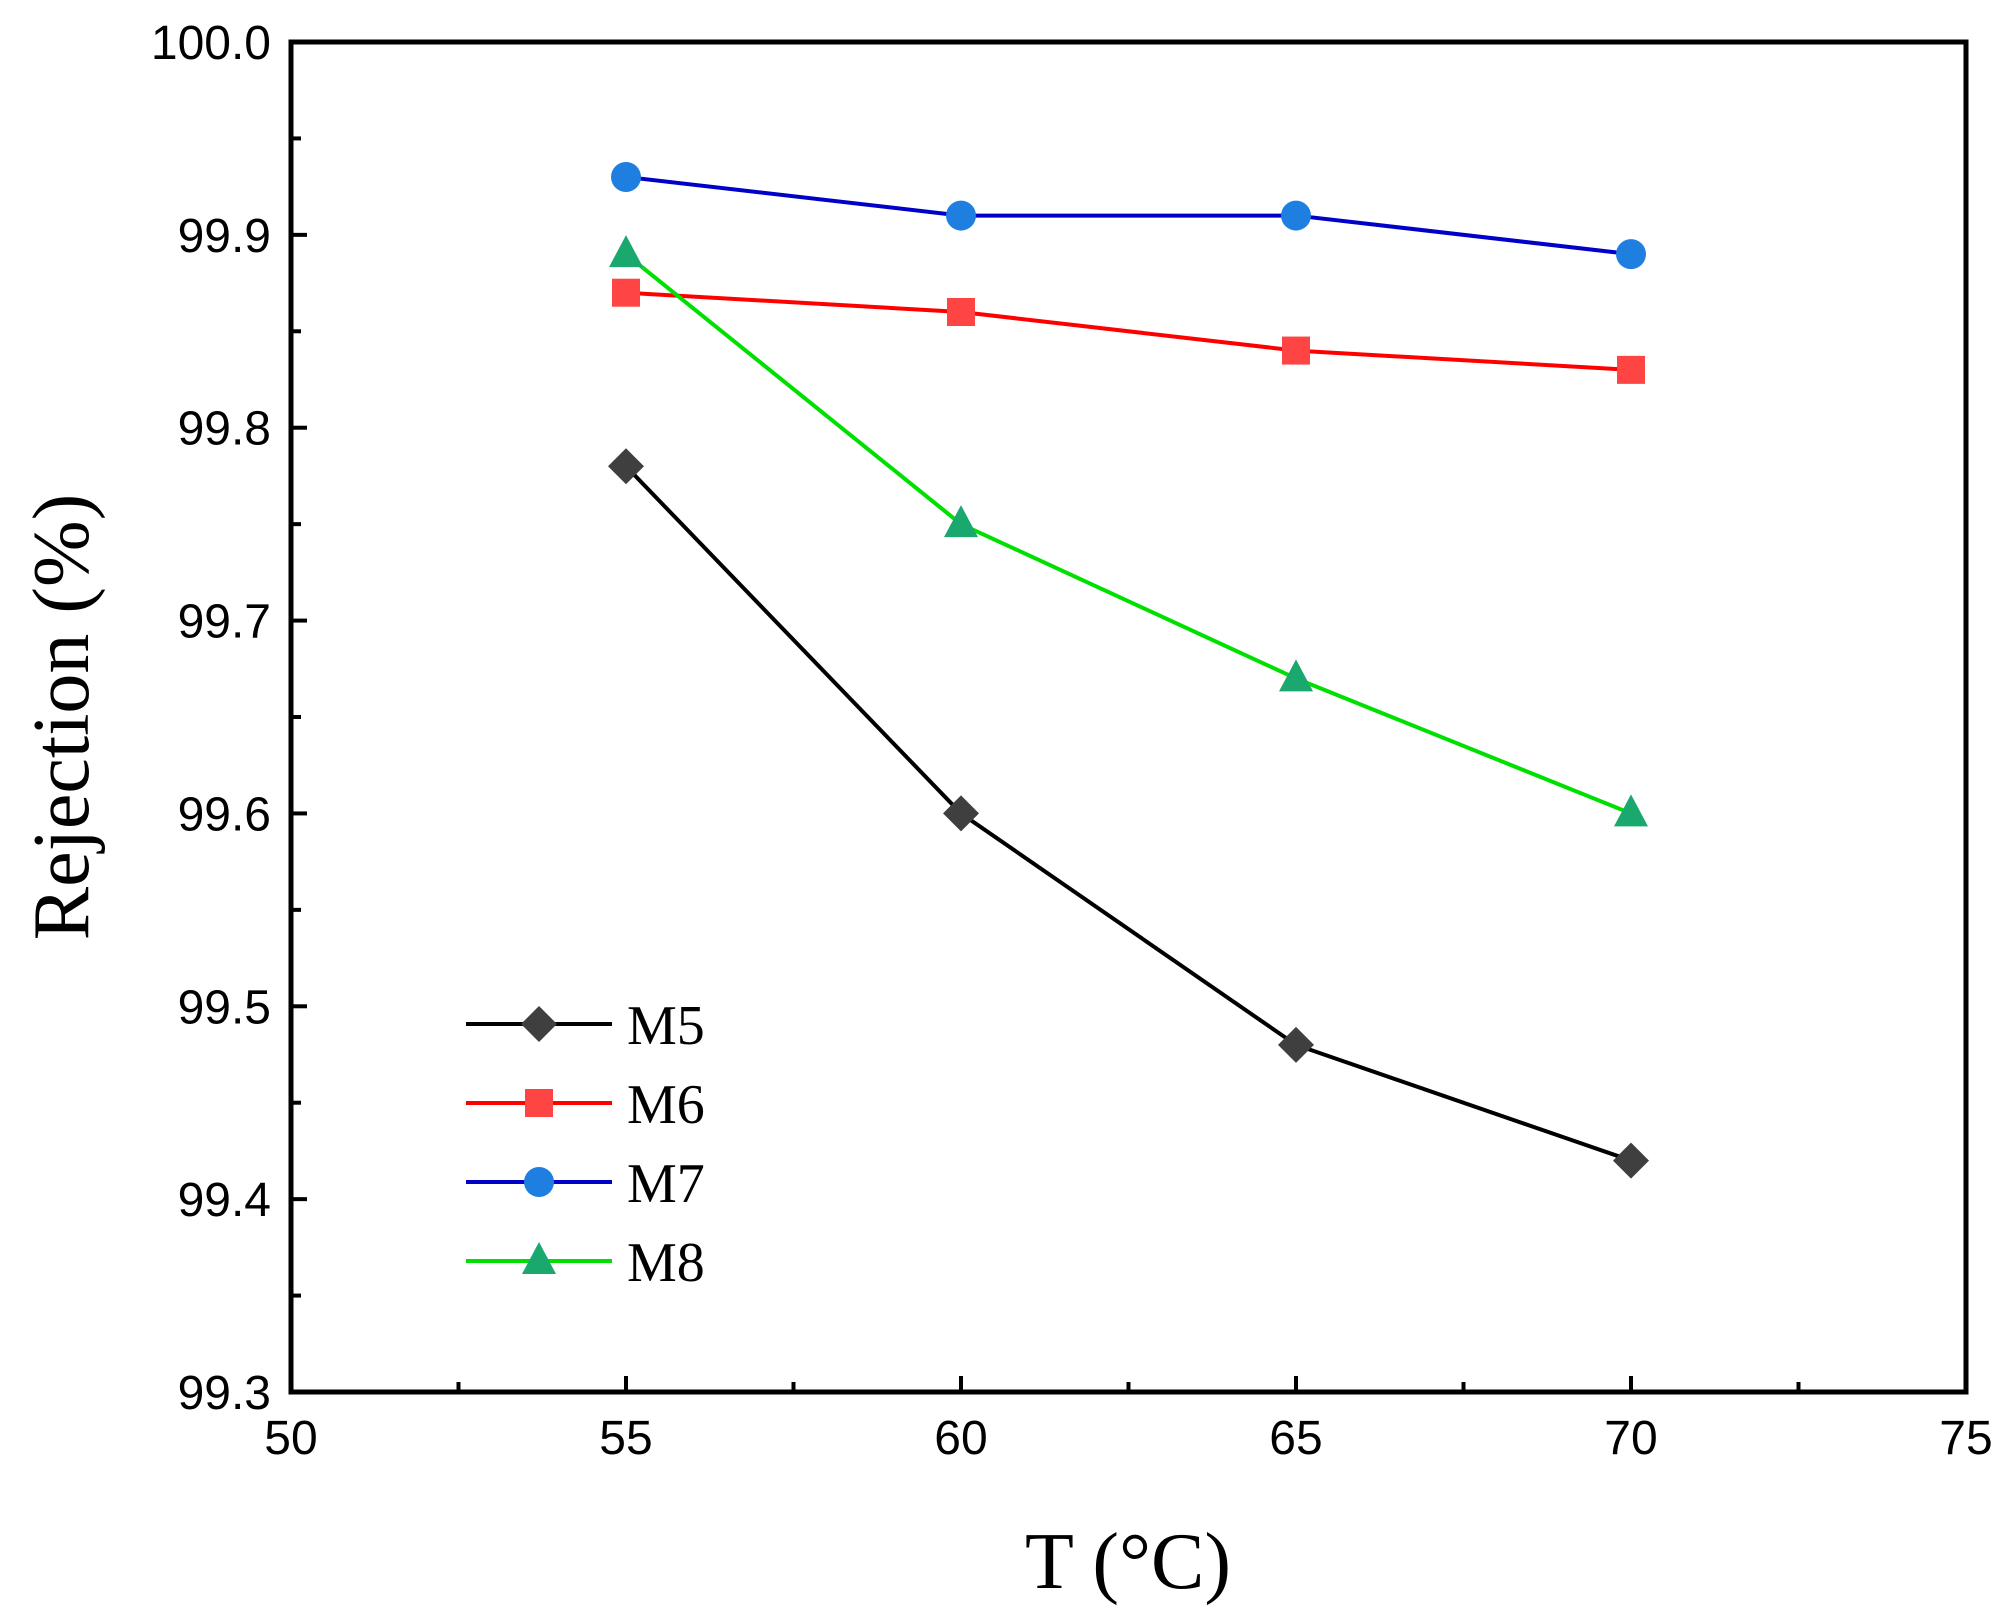 The height and width of the screenshot is (1624, 2009). I want to click on y-tick-label: 99.9, so click(224, 236).